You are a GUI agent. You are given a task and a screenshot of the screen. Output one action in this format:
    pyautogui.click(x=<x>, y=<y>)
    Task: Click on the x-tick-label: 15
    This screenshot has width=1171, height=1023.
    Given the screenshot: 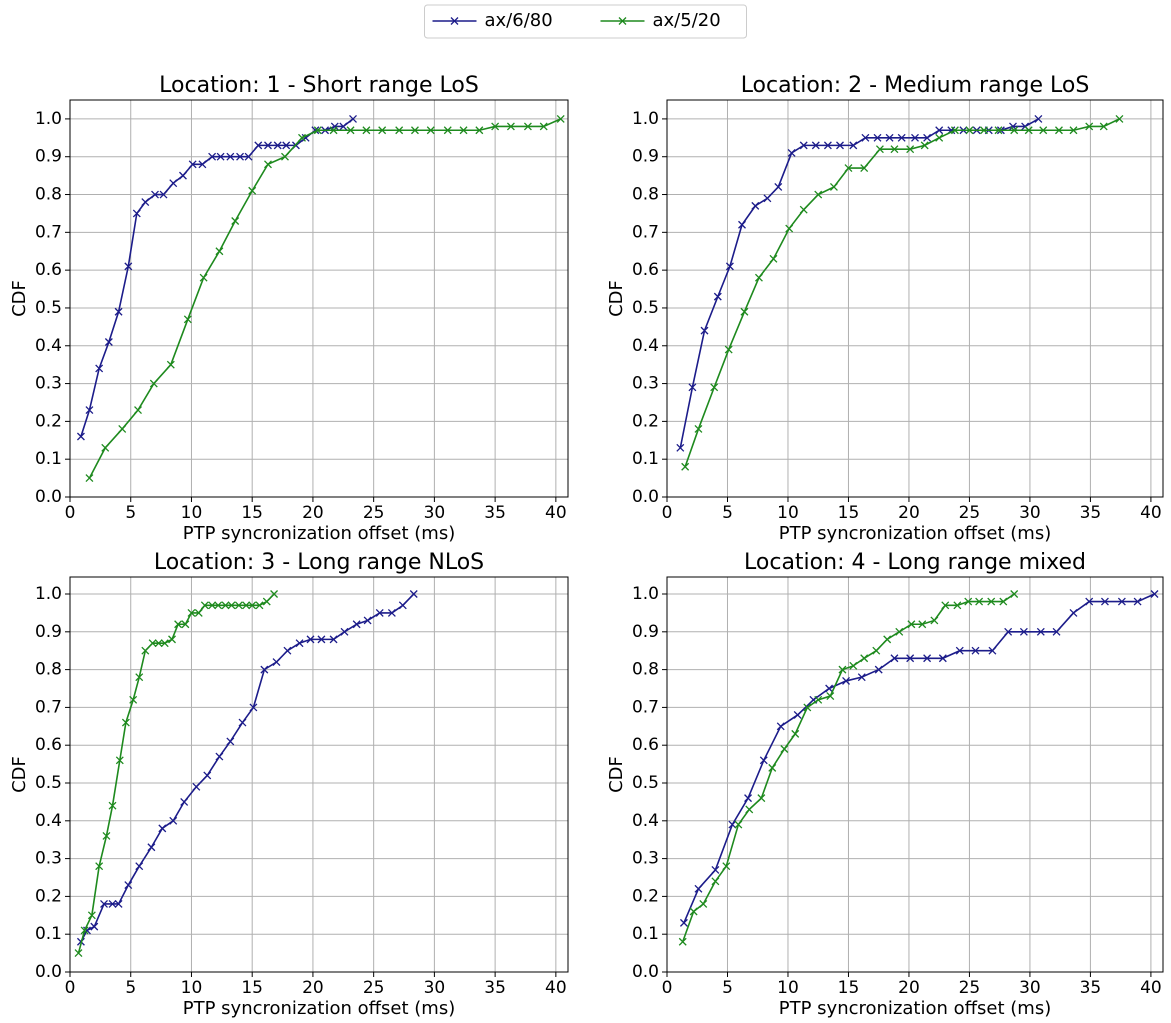 What is the action you would take?
    pyautogui.click(x=849, y=988)
    